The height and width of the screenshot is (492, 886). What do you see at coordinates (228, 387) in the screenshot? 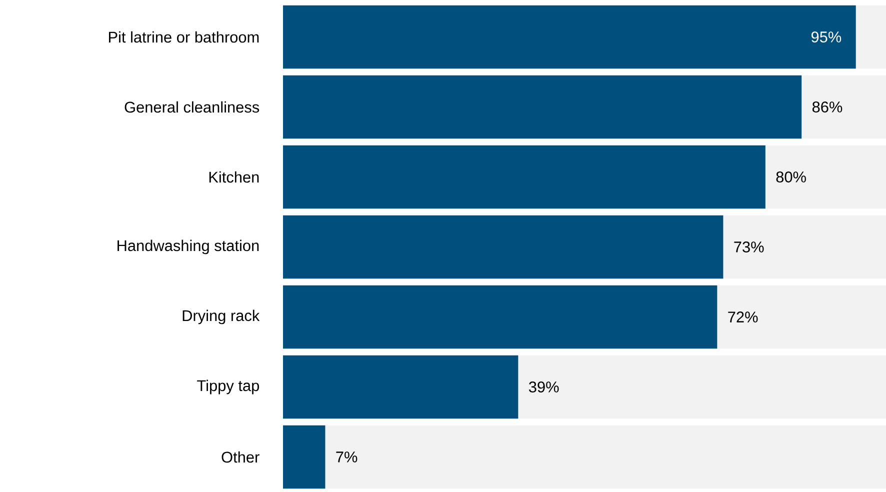
I see `y-tick-label: Tippy tap` at bounding box center [228, 387].